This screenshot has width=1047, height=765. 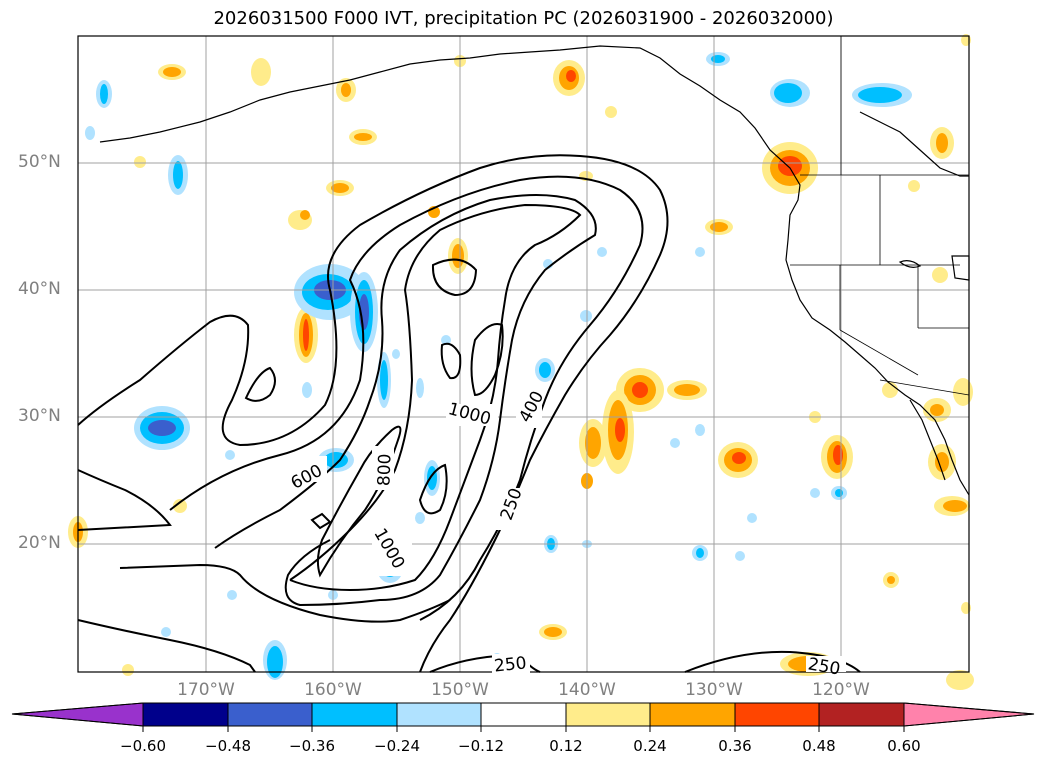 What do you see at coordinates (714, 690) in the screenshot?
I see `lon-label-130w: 130°W` at bounding box center [714, 690].